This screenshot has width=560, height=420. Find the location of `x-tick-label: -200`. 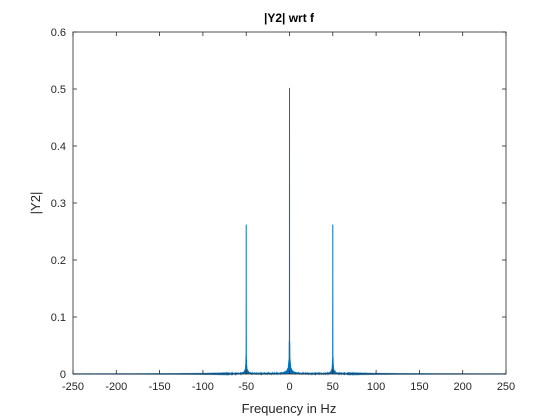

x-tick-label: -200 is located at coordinates (116, 387).